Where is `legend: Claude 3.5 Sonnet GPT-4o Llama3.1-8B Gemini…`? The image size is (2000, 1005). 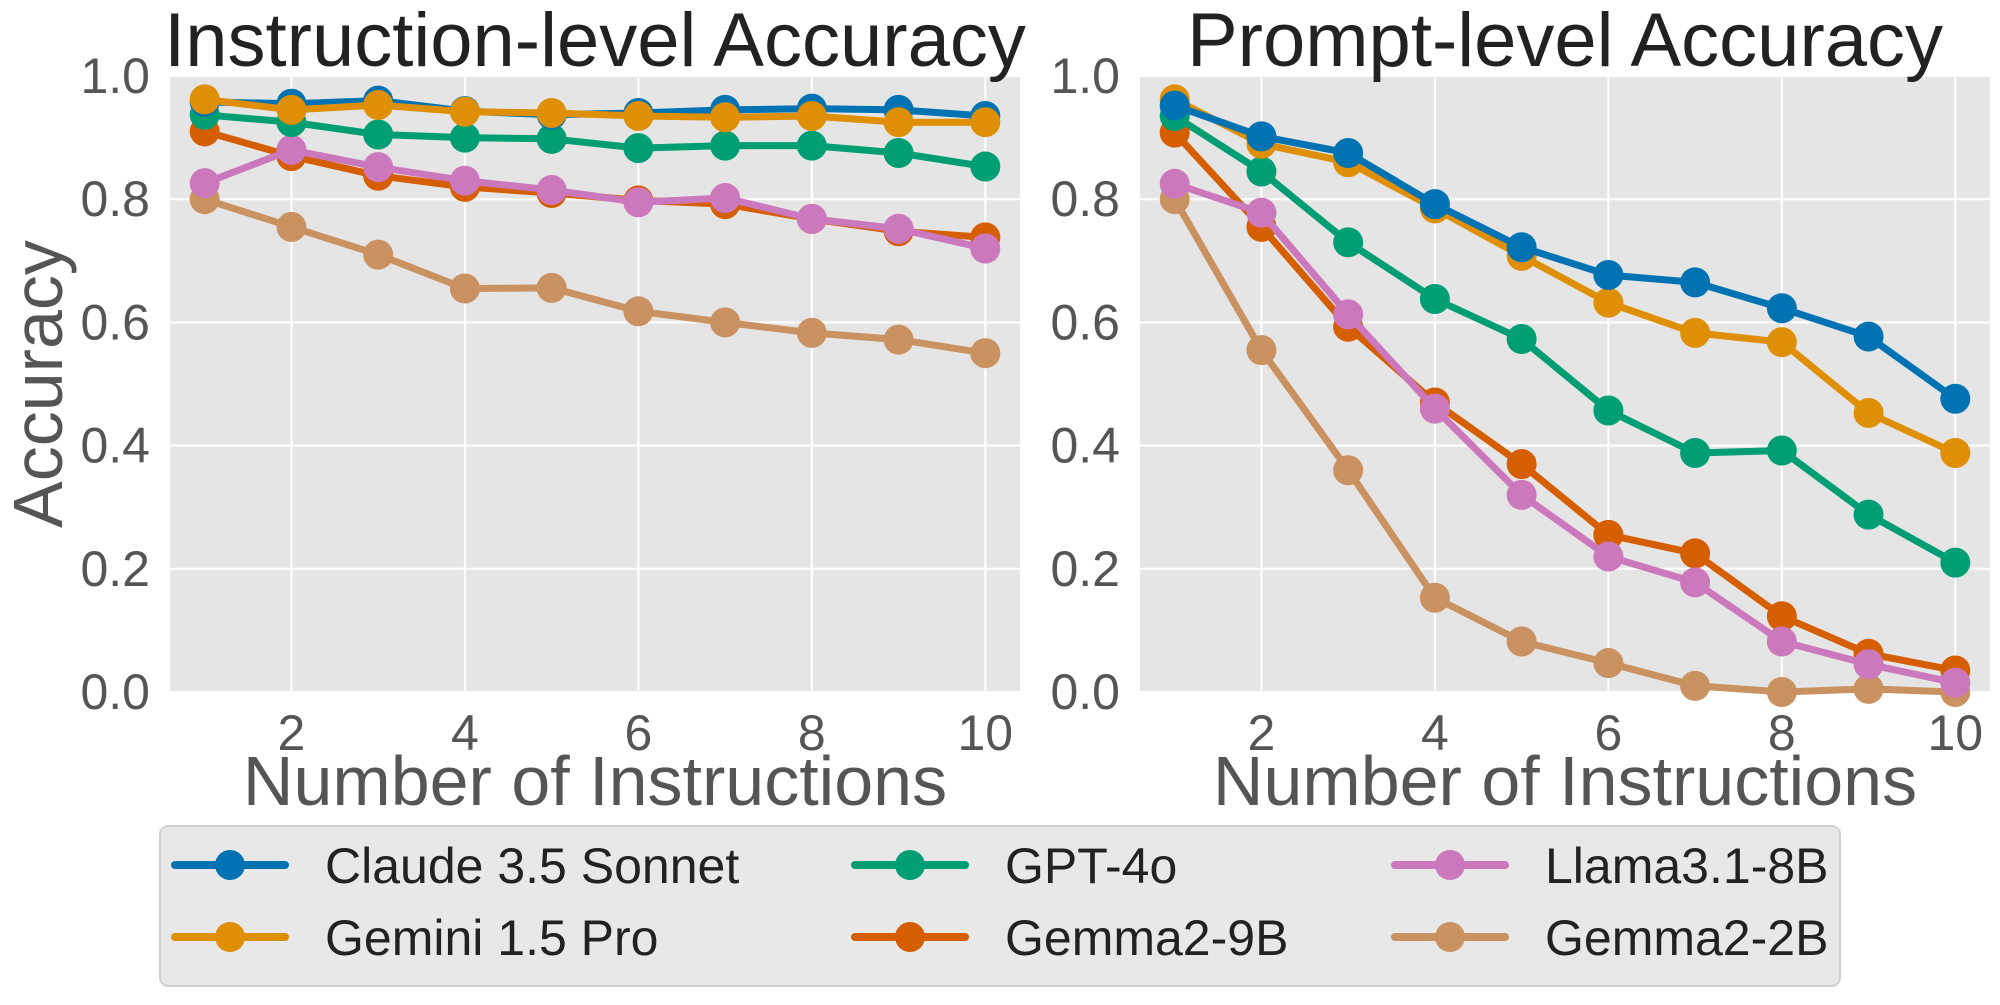 legend: Claude 3.5 Sonnet GPT-4o Llama3.1-8B Gemini… is located at coordinates (1000, 906).